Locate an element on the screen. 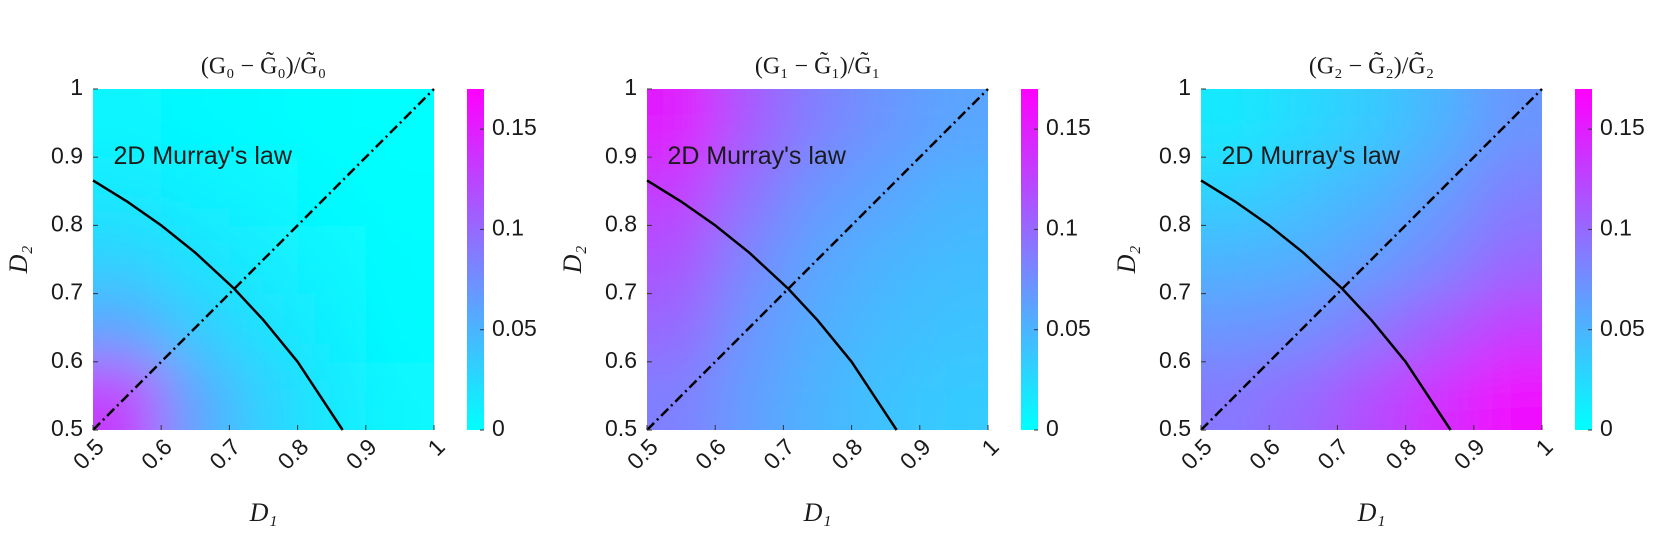  heatmap is located at coordinates (1371, 259).